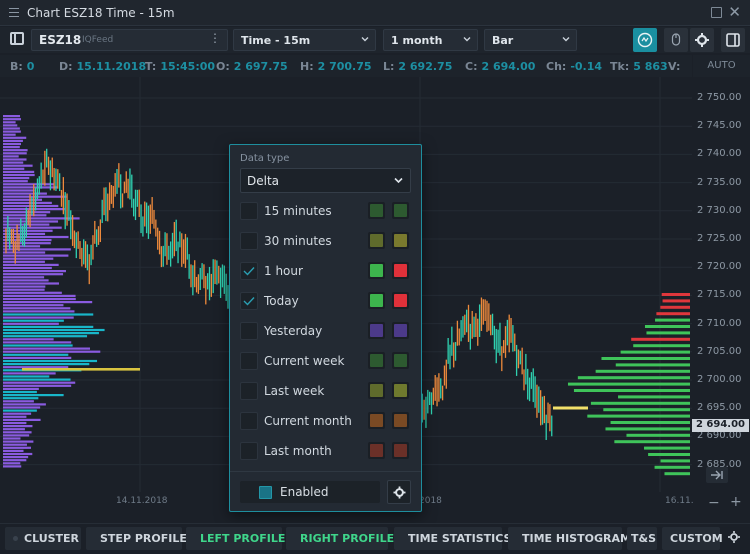 The height and width of the screenshot is (554, 750). What do you see at coordinates (530, 40) in the screenshot?
I see `chart-type-dropdown: Bar` at bounding box center [530, 40].